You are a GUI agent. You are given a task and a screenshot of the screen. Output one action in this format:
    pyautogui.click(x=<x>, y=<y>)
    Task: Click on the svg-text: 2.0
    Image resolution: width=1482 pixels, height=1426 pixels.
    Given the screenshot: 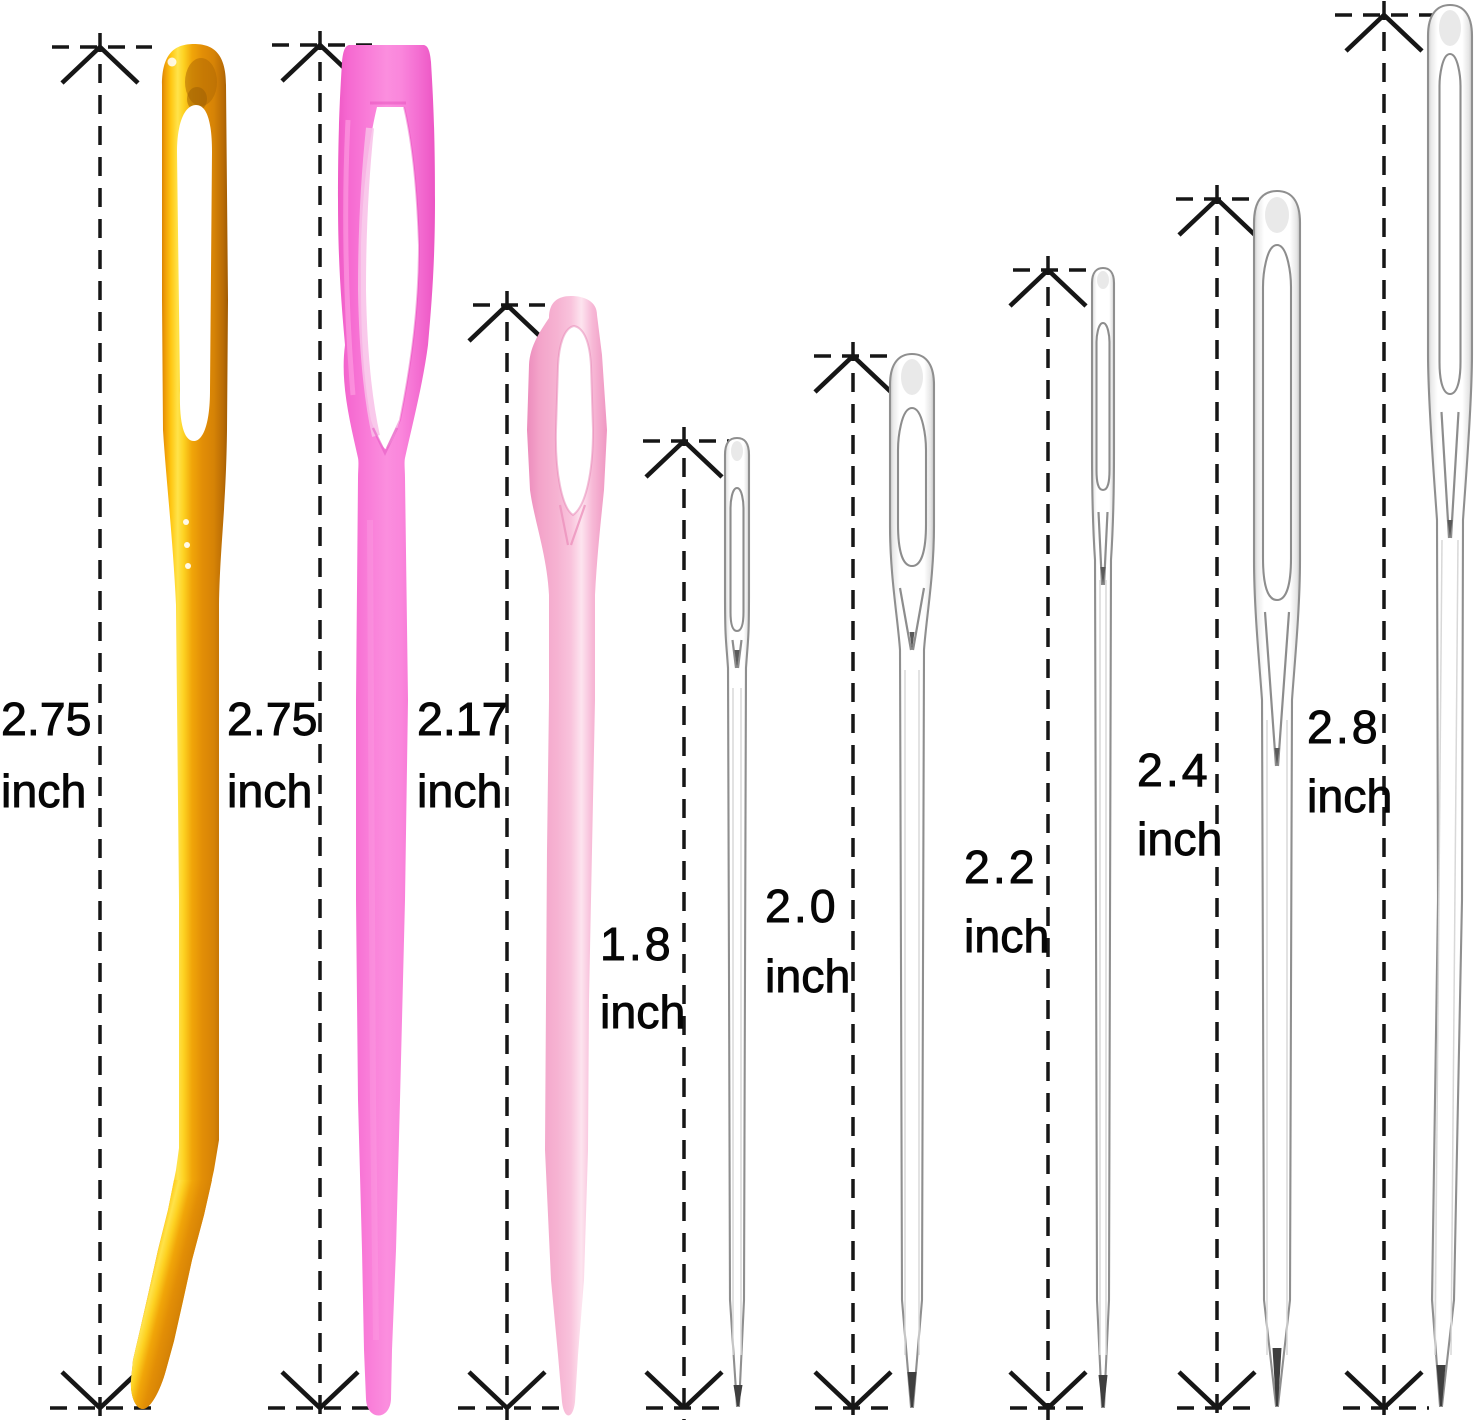 What is the action you would take?
    pyautogui.click(x=802, y=906)
    